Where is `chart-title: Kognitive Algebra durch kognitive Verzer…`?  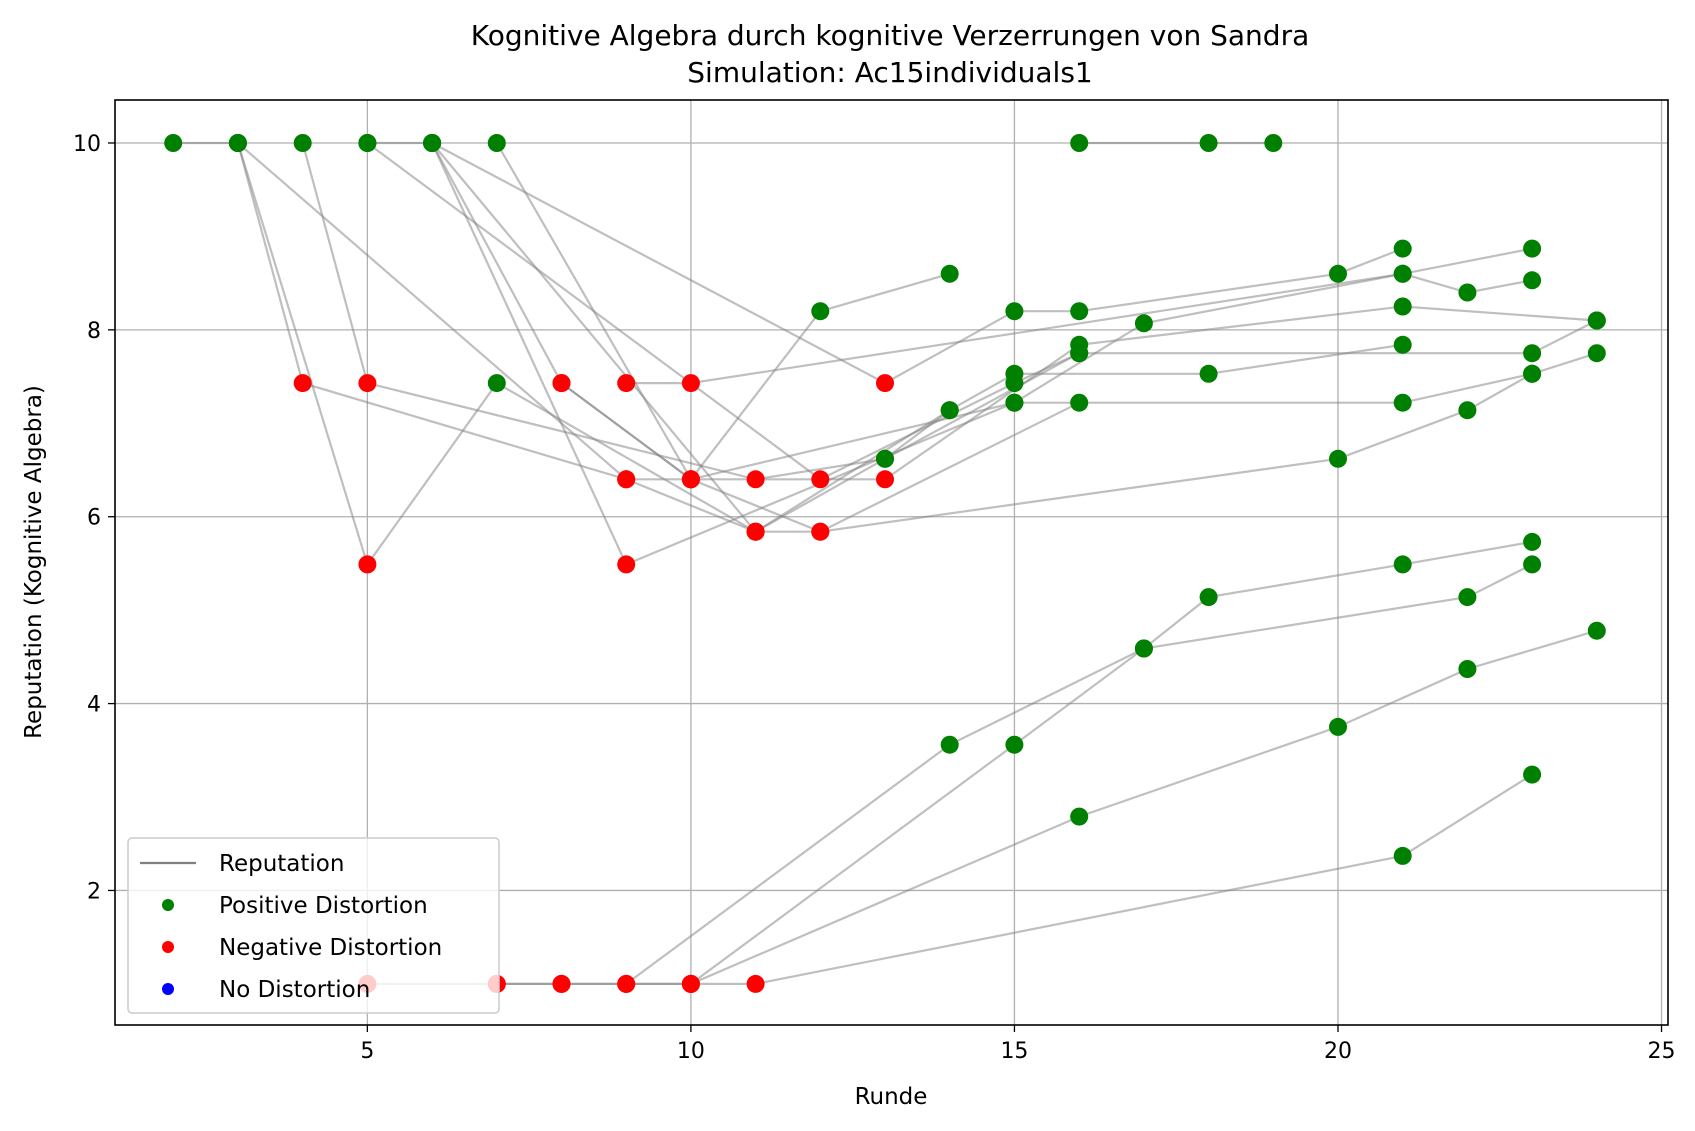 chart-title: Kognitive Algebra durch kognitive Verzer… is located at coordinates (890, 35).